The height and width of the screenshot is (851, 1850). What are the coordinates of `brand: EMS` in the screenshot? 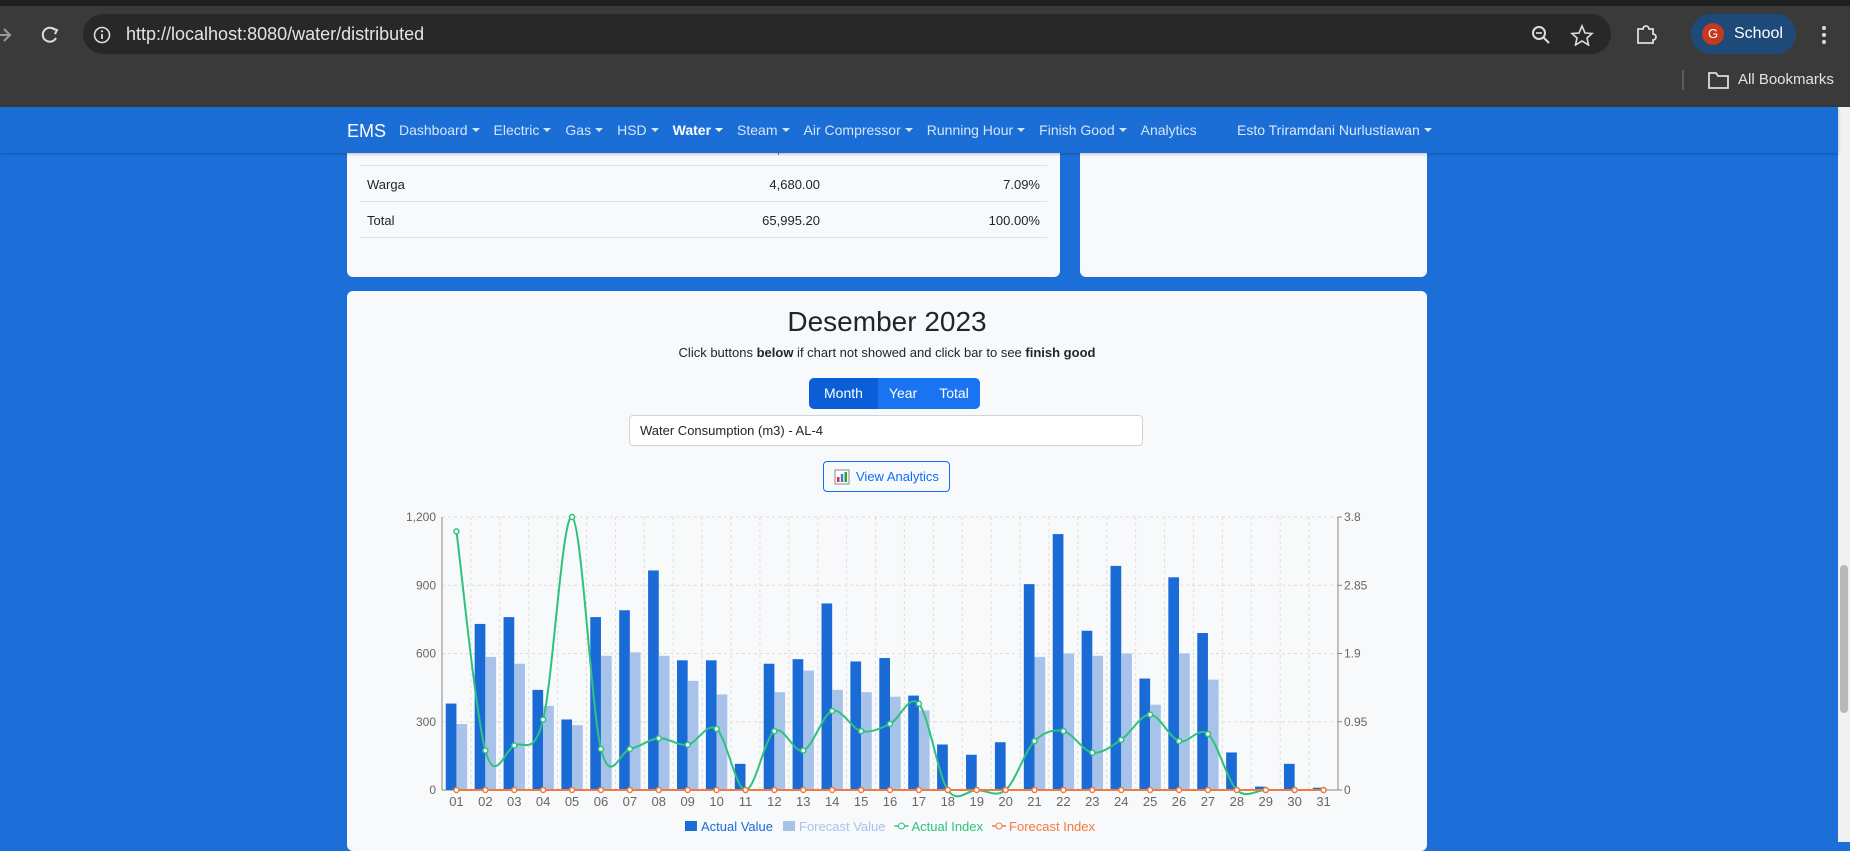 It's located at (367, 131).